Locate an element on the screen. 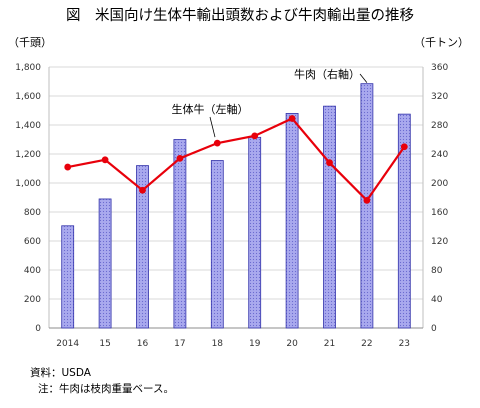  right-axis-unit: （千トン） is located at coordinates (441, 42).